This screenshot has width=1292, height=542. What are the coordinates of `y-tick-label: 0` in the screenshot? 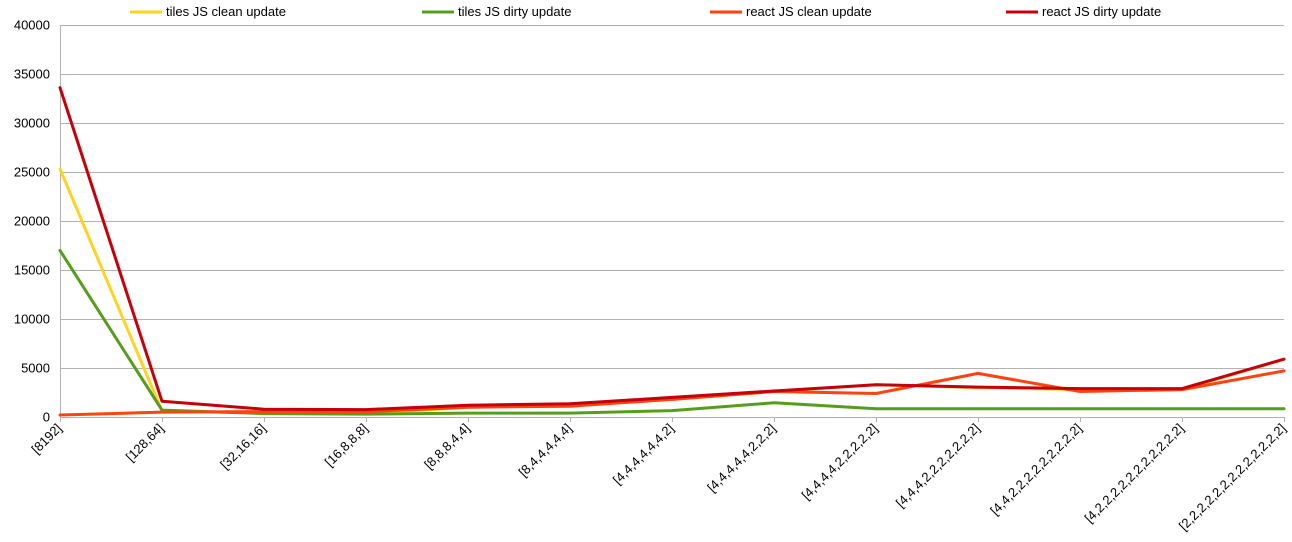 It's located at (46, 417).